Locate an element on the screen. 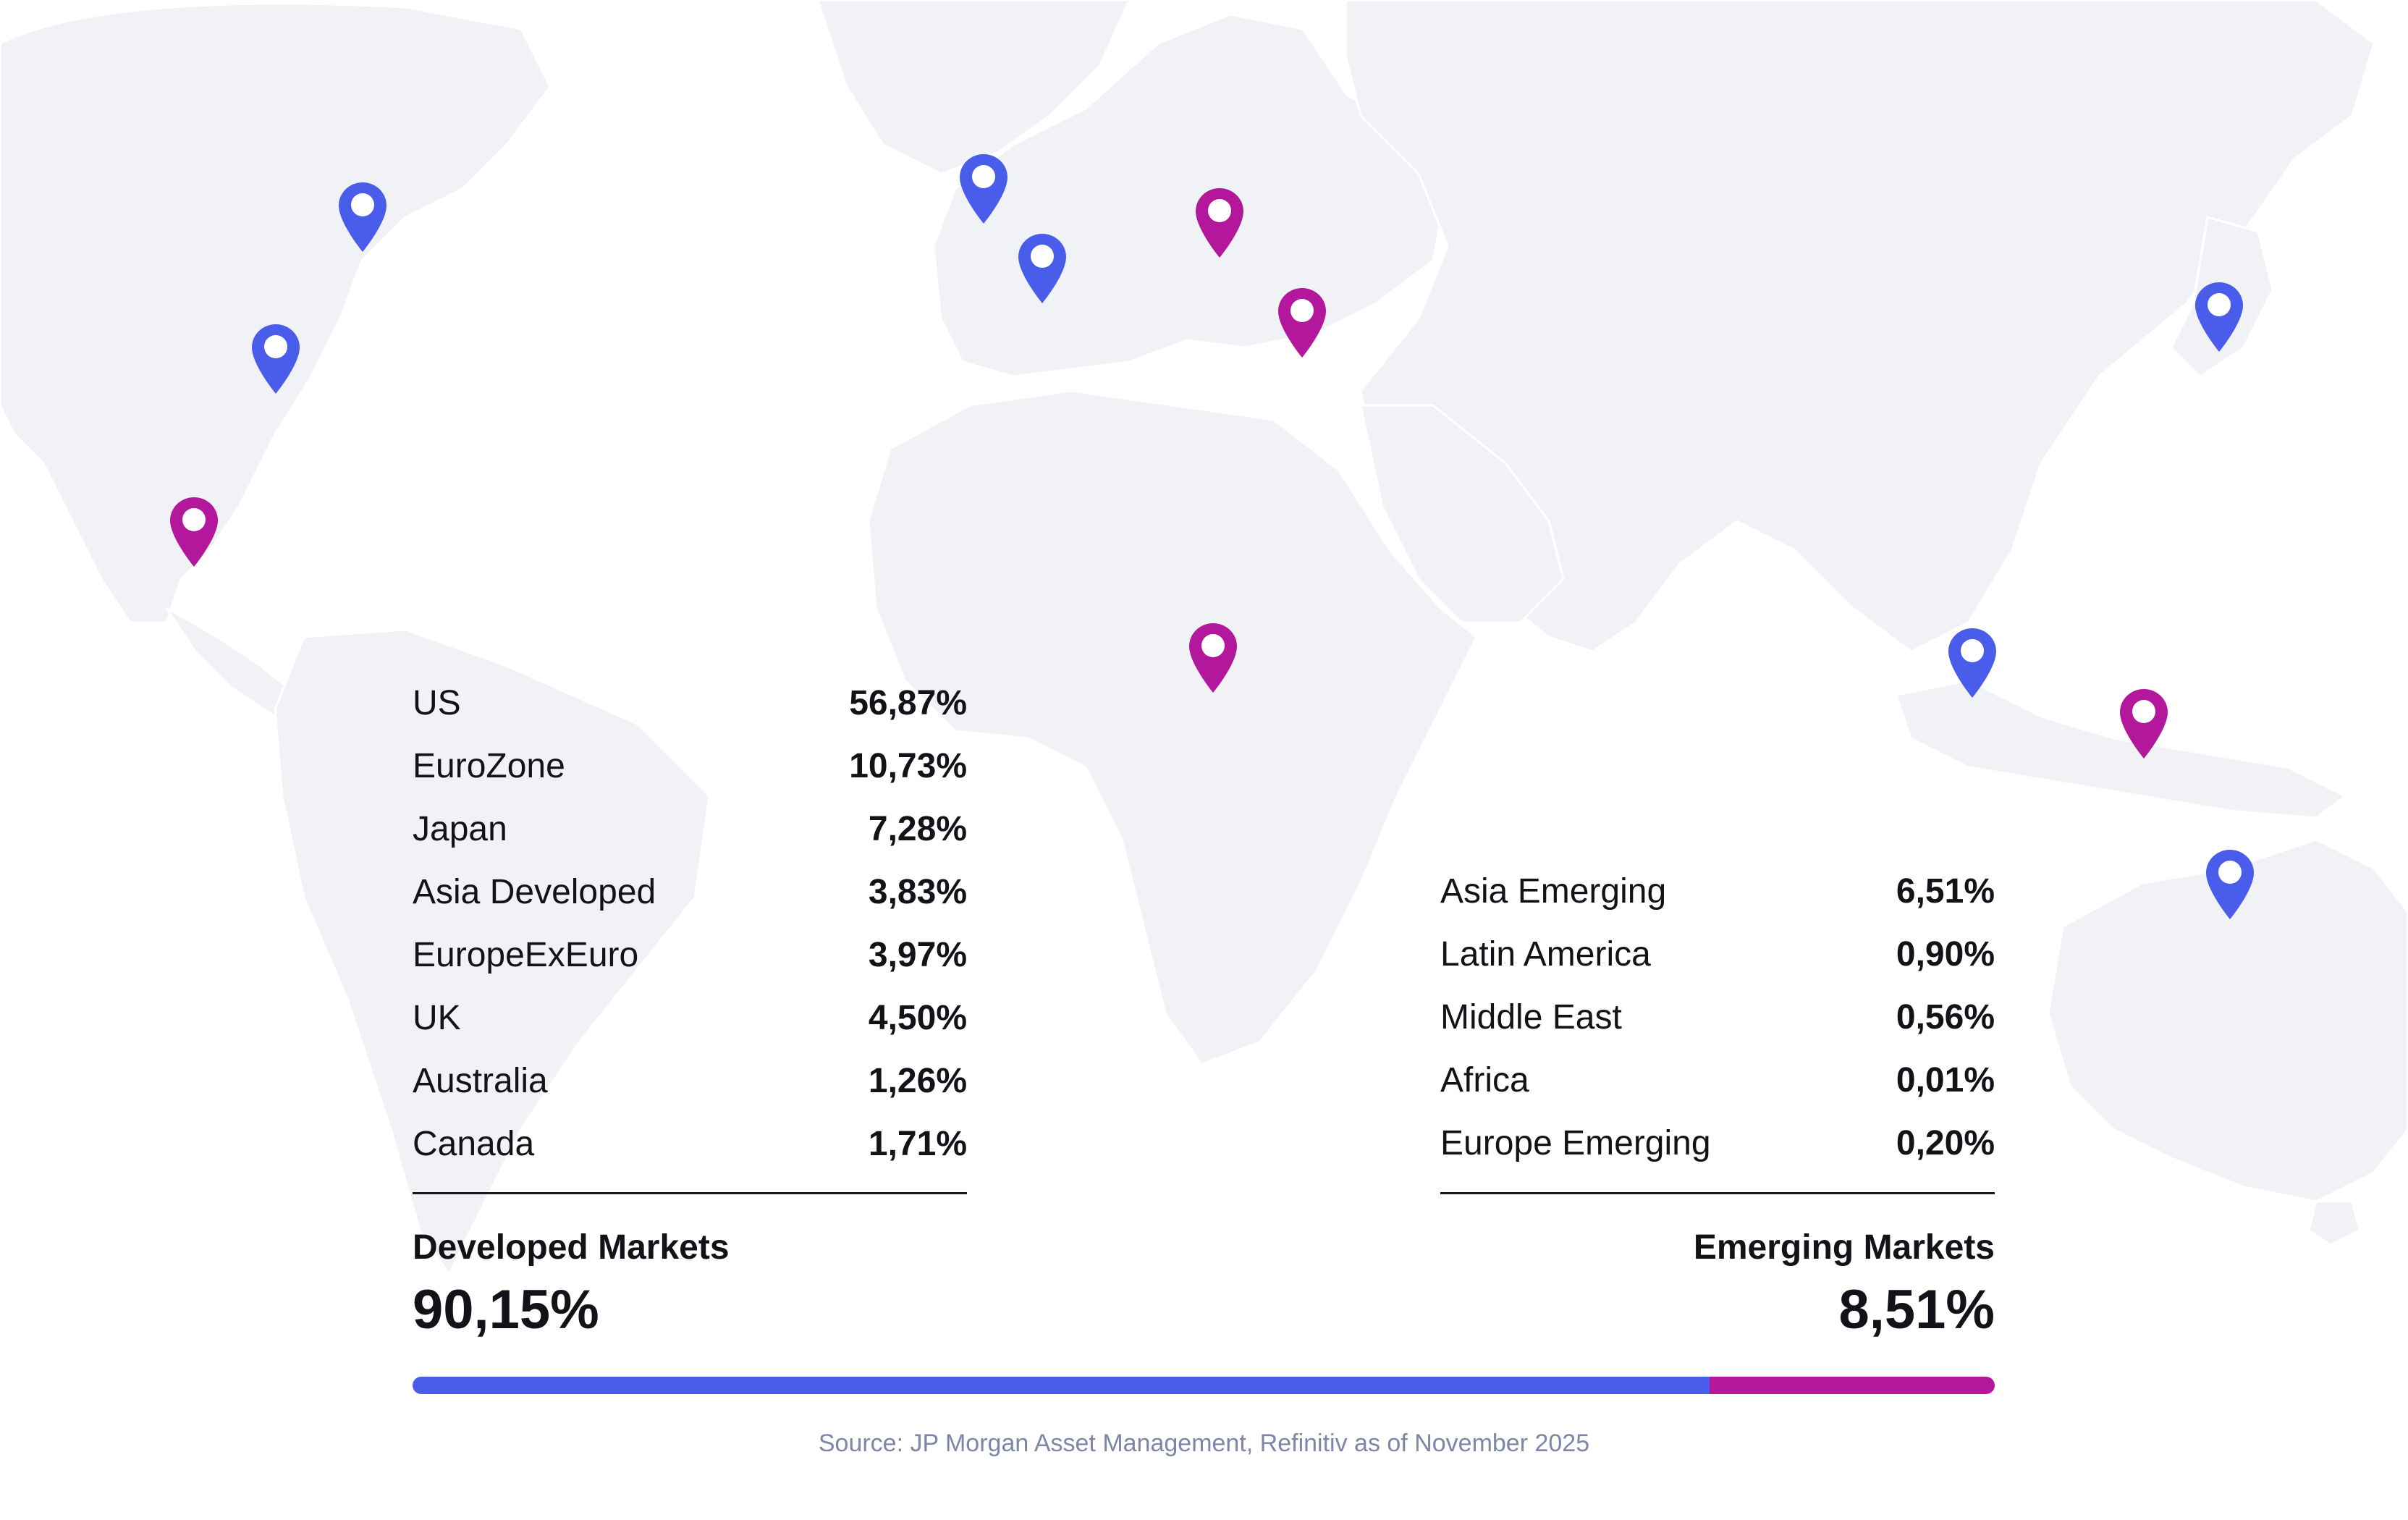 This screenshot has width=2408, height=1520. region-label: Japan is located at coordinates (460, 829).